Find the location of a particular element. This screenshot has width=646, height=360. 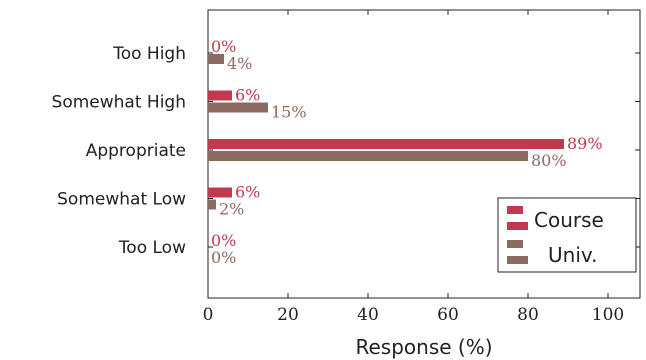

x-tick-label: 0 is located at coordinates (208, 315).